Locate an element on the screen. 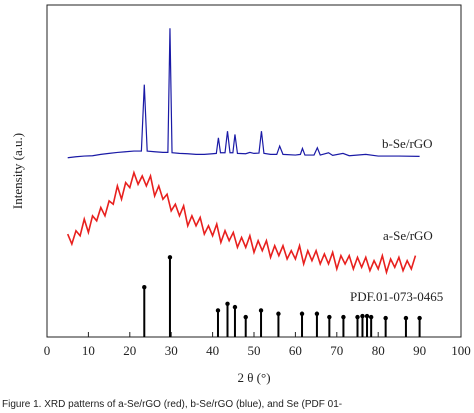  series-label: b-Se/rGO is located at coordinates (407, 143).